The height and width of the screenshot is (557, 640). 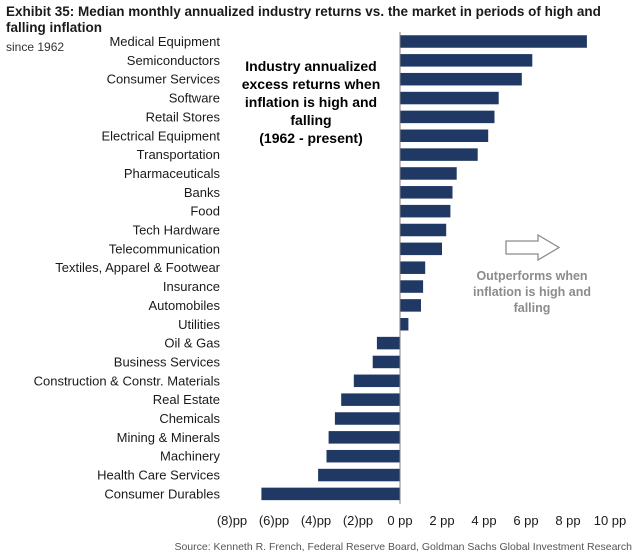 I want to click on bar-chemicals, so click(x=367, y=418).